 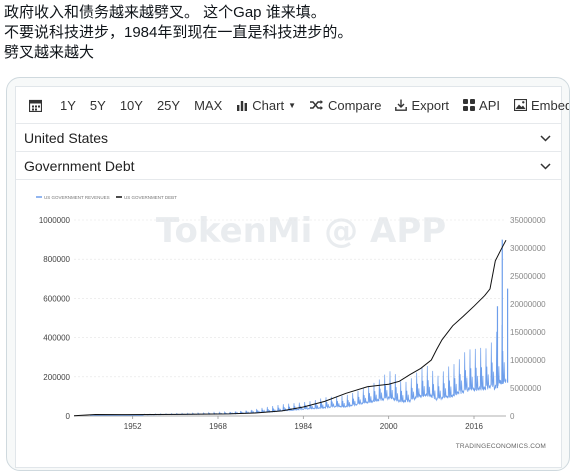 I want to click on legend-entry: US GOVERNMENT REVENUES, so click(x=77, y=197).